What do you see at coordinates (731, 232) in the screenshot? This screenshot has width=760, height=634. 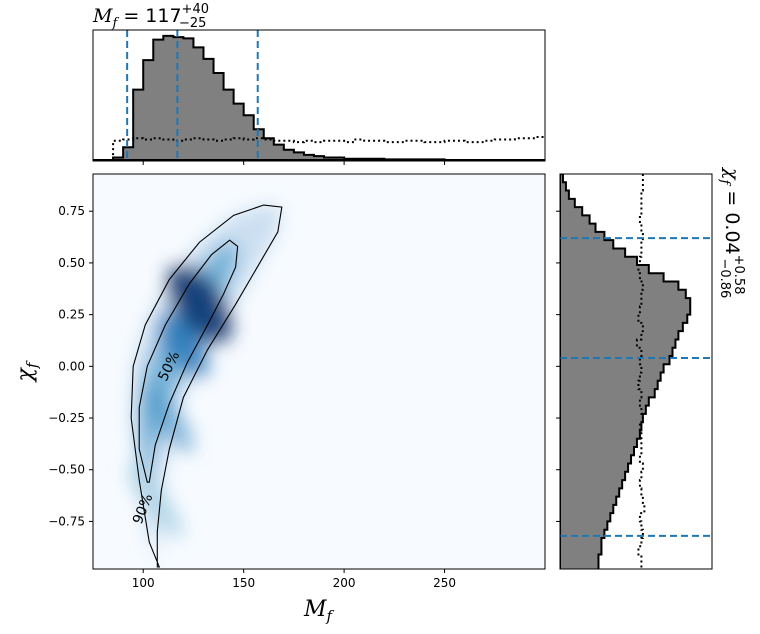 I see `right-title: χf = 0.04+0.58−0.86` at bounding box center [731, 232].